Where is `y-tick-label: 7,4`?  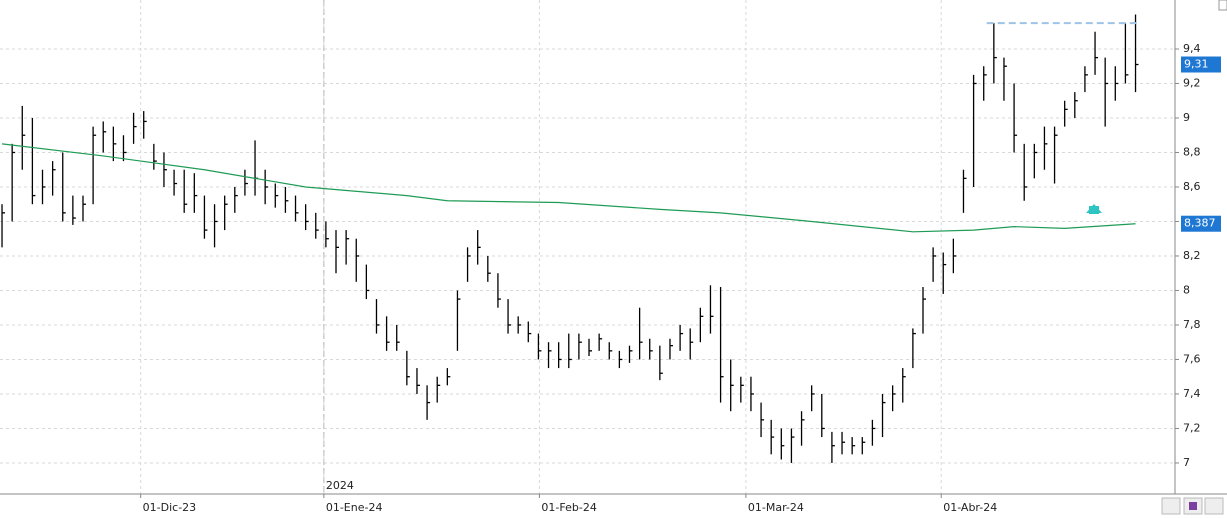
y-tick-label: 7,4 is located at coordinates (1192, 393).